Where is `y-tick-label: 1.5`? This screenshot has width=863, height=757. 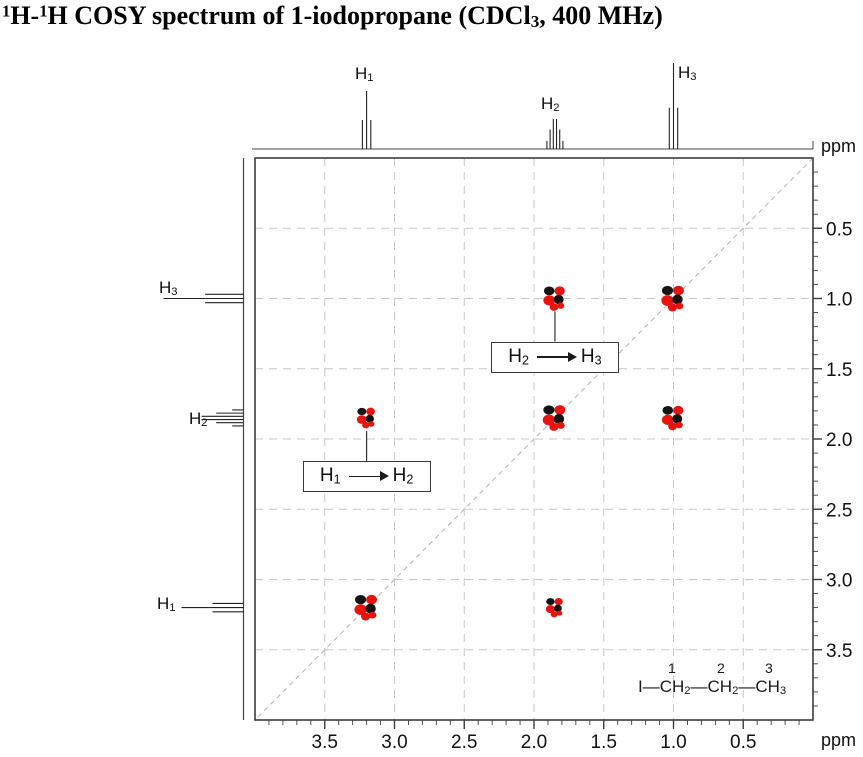 y-tick-label: 1.5 is located at coordinates (839, 370).